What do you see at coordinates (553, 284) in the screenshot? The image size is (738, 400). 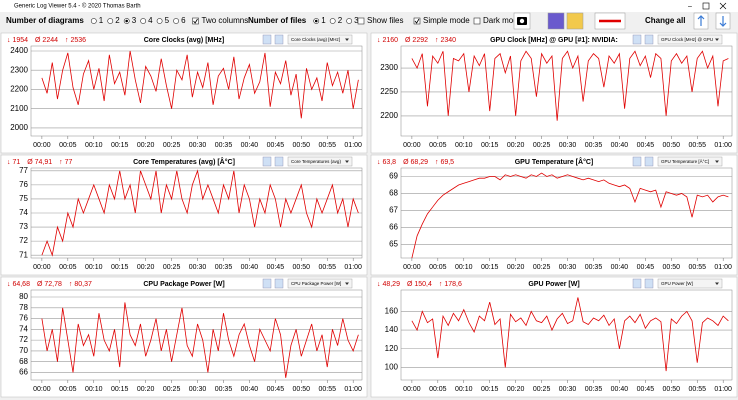 I see `chart-title: GPU Power [W]` at bounding box center [553, 284].